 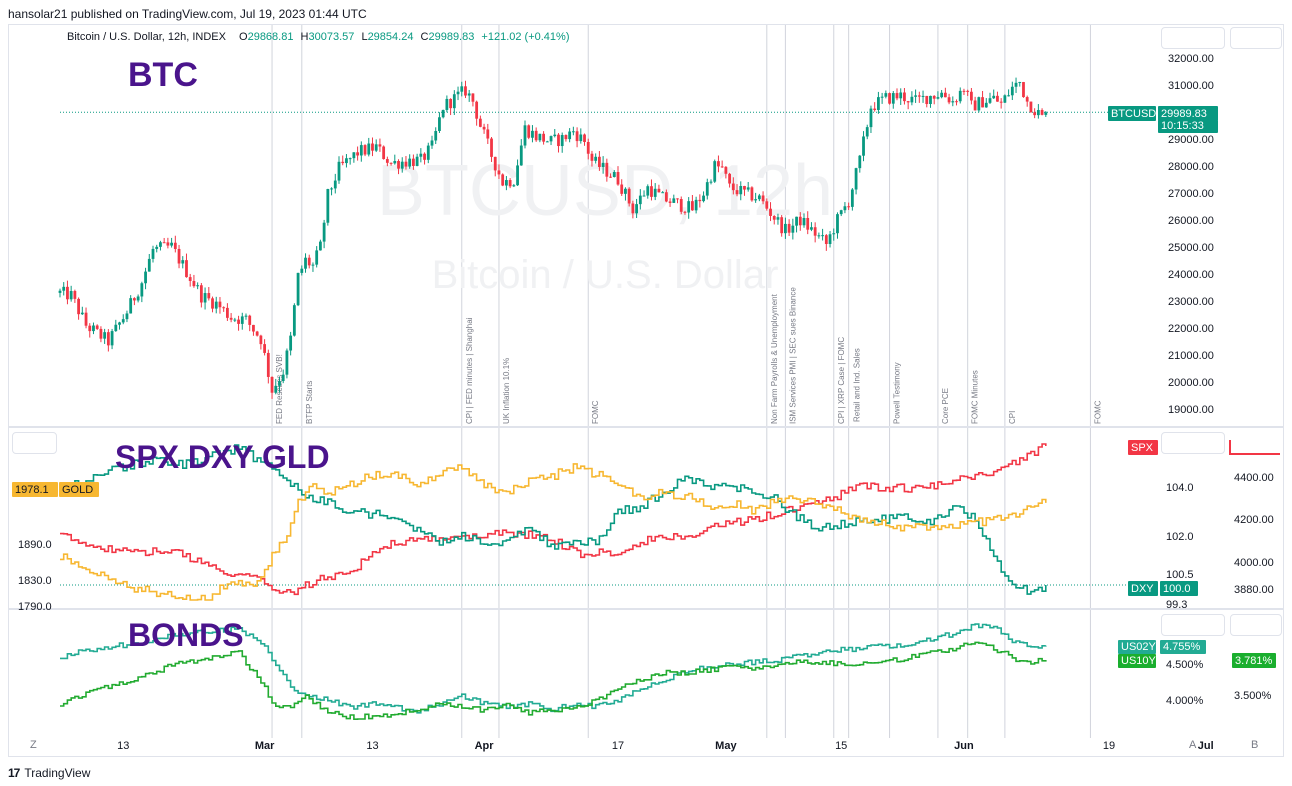 I want to click on x-tick: 19, so click(x=1109, y=746).